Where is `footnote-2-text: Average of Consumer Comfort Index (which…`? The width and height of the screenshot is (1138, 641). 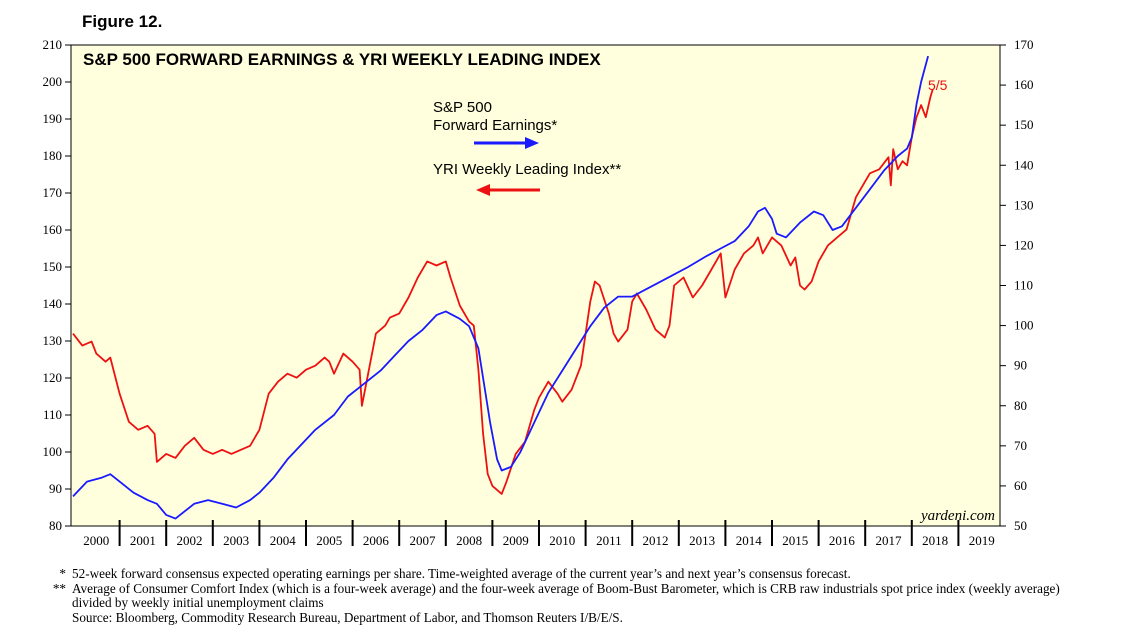
footnote-2-text: Average of Consumer Comfort Index (which… is located at coordinates (566, 595).